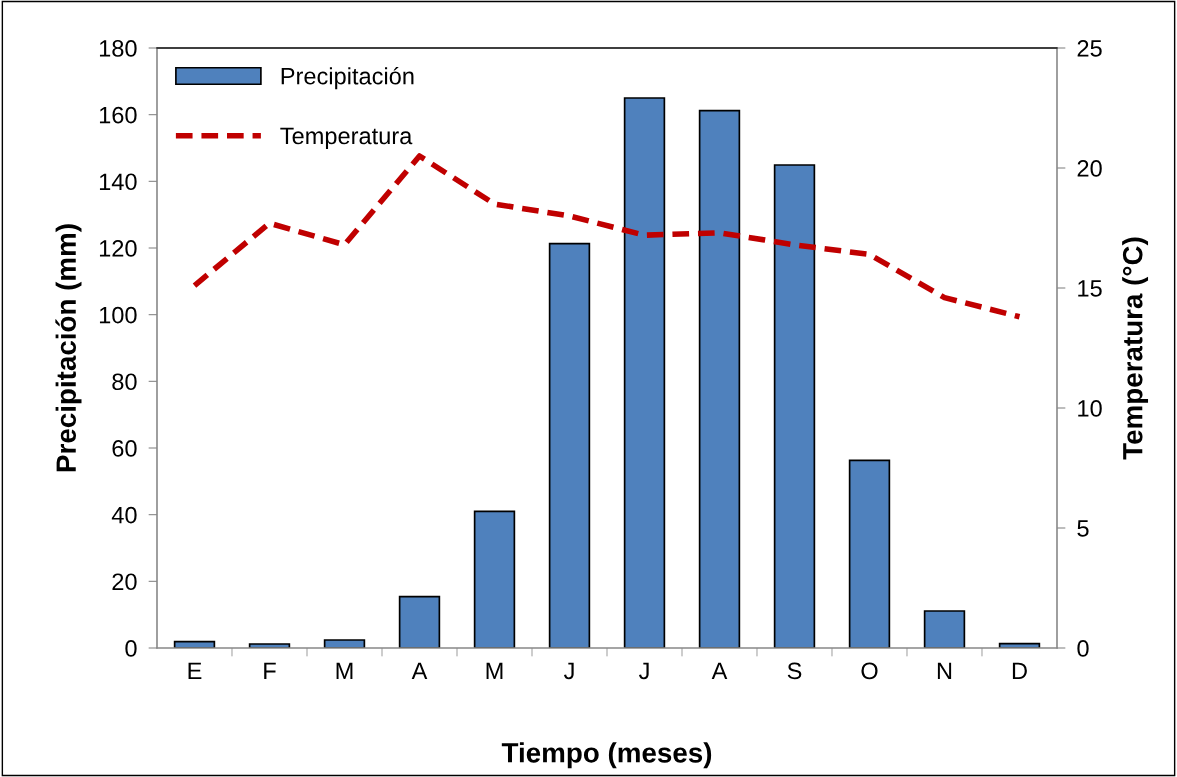 The width and height of the screenshot is (1177, 777). What do you see at coordinates (124, 515) in the screenshot?
I see `y-tick-label: 40` at bounding box center [124, 515].